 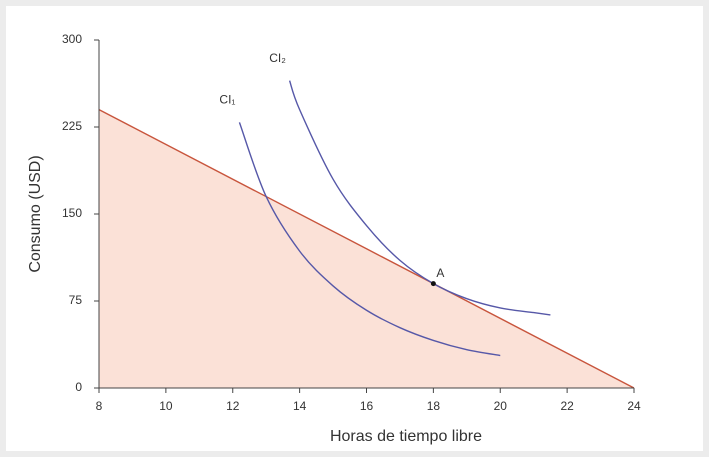 What do you see at coordinates (277, 58) in the screenshot?
I see `curve-label: CI₂` at bounding box center [277, 58].